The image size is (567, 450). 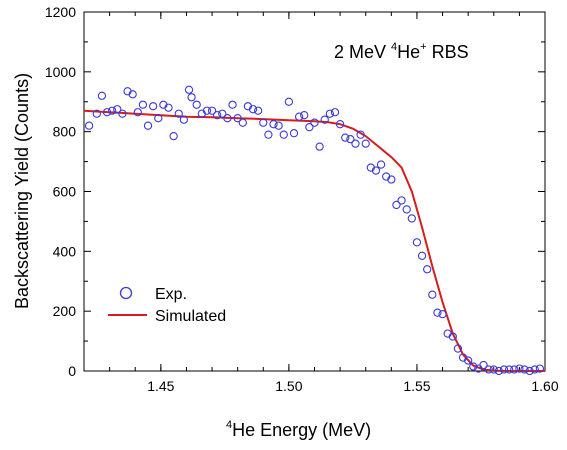 I want to click on y-tick-label: 800, so click(x=65, y=132).